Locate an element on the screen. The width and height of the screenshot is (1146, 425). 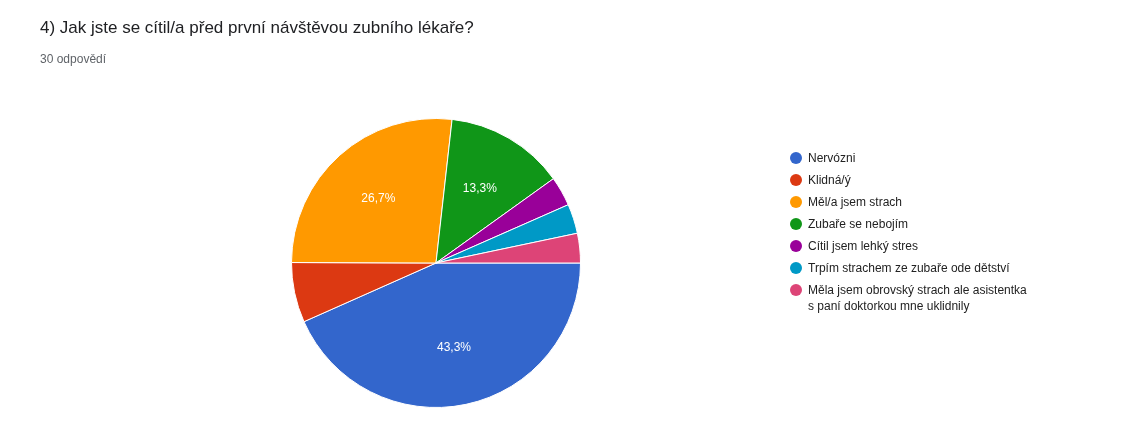
legend-label: Cítil jsem lehký stres is located at coordinates (864, 246).